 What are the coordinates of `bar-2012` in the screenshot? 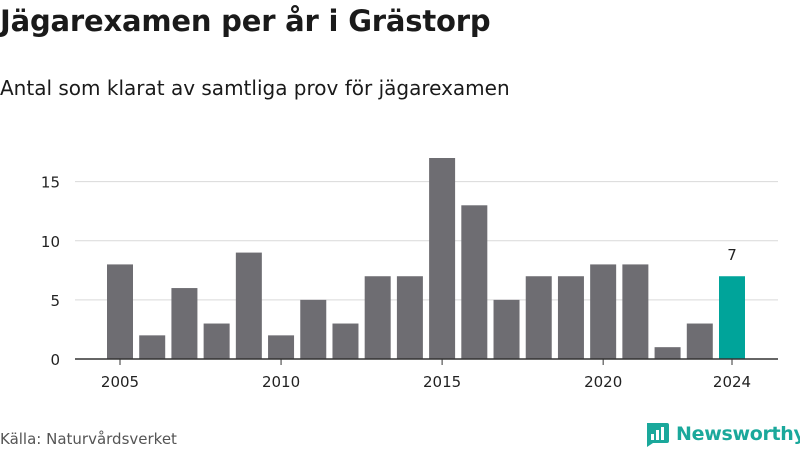 It's located at (345, 341).